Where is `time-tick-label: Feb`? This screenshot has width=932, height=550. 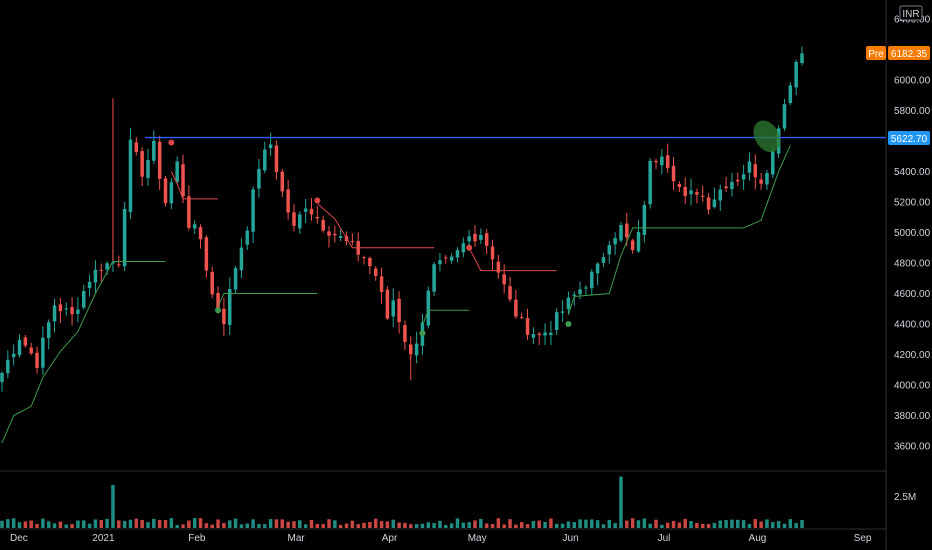 time-tick-label: Feb is located at coordinates (197, 538).